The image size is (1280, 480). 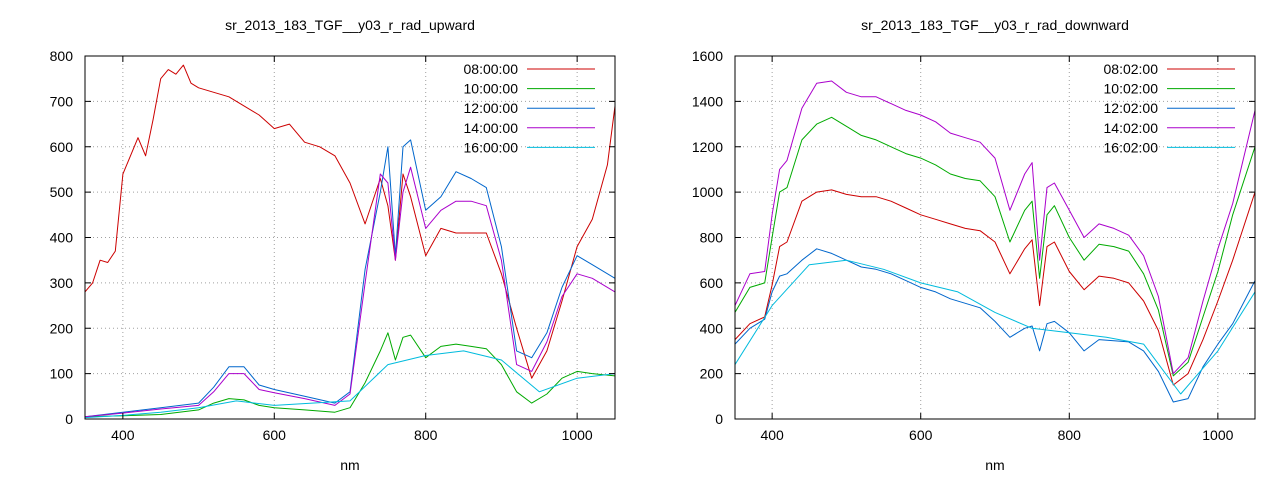 What do you see at coordinates (491, 128) in the screenshot?
I see `legend-label: 14:00:00` at bounding box center [491, 128].